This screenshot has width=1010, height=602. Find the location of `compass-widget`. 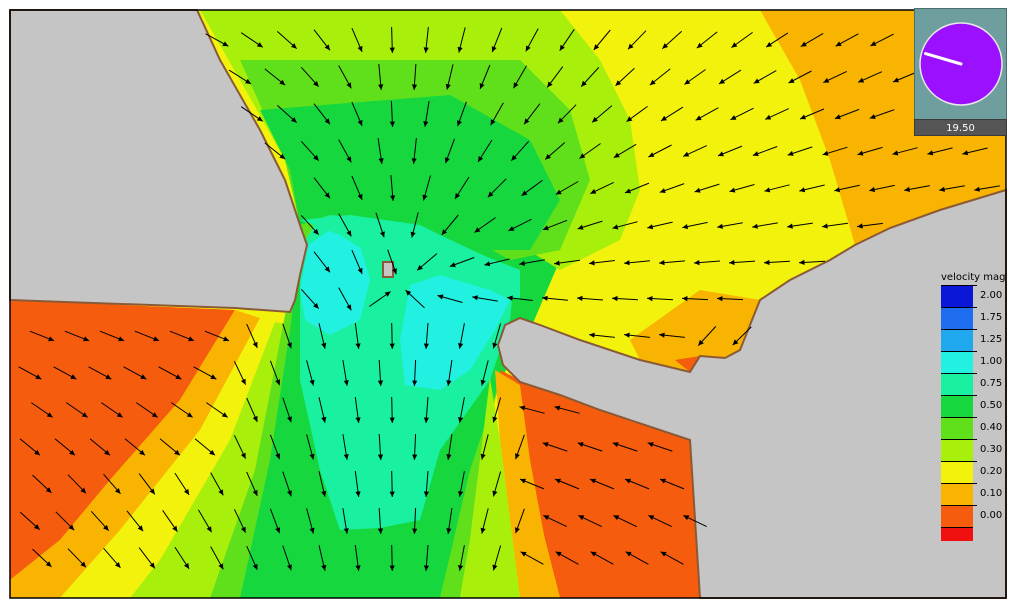

compass-widget is located at coordinates (960, 64).